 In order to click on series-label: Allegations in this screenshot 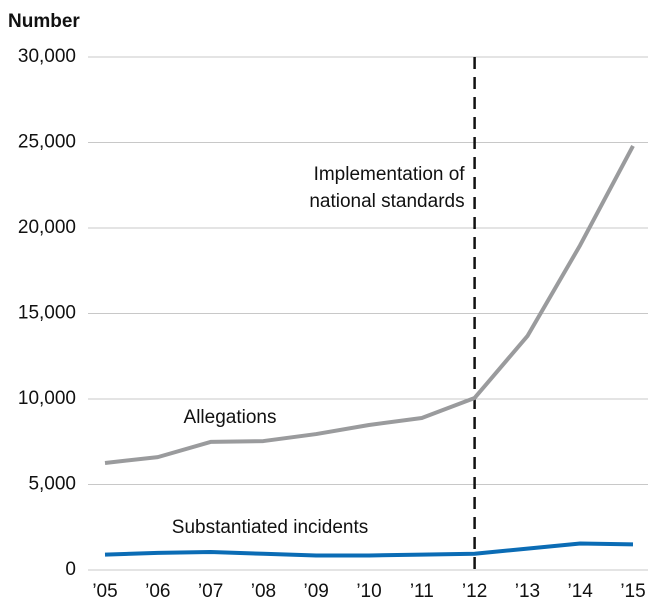, I will do `click(230, 417)`.